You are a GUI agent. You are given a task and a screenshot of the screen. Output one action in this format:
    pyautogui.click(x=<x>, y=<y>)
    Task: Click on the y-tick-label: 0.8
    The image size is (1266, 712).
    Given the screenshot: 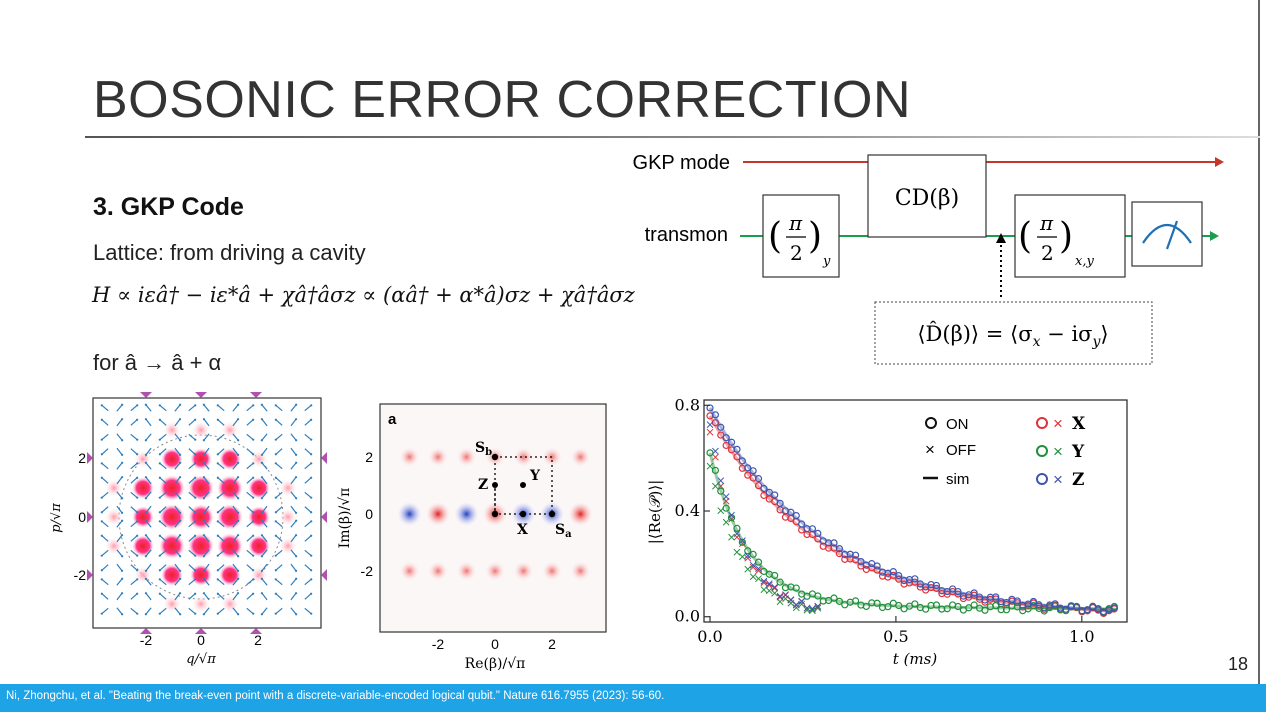 What is the action you would take?
    pyautogui.click(x=687, y=404)
    